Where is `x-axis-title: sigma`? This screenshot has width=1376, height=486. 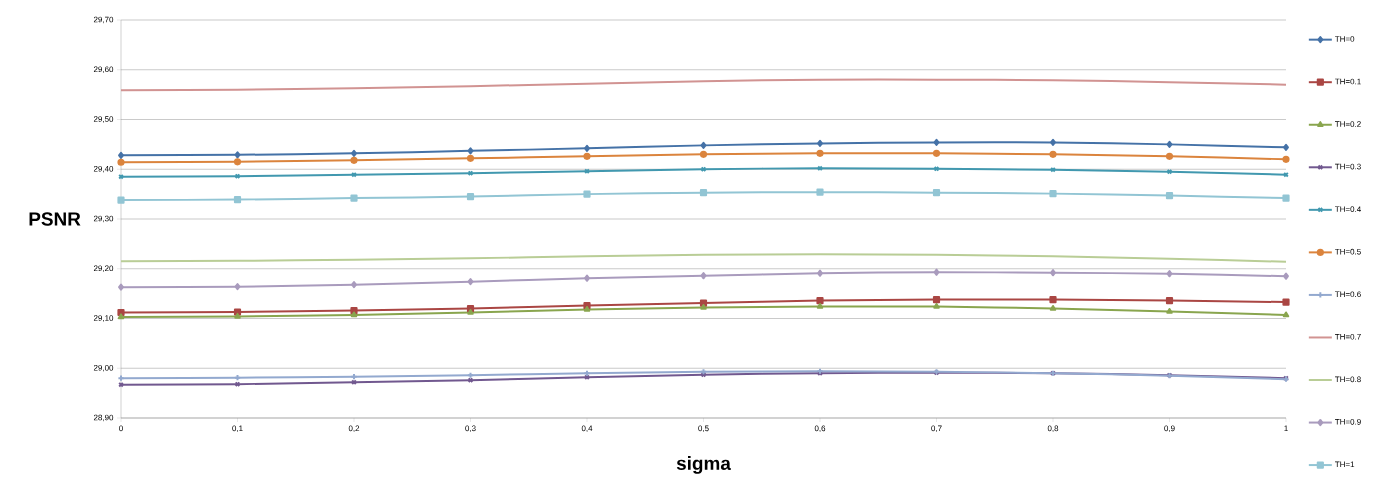
x-axis-title: sigma is located at coordinates (703, 465).